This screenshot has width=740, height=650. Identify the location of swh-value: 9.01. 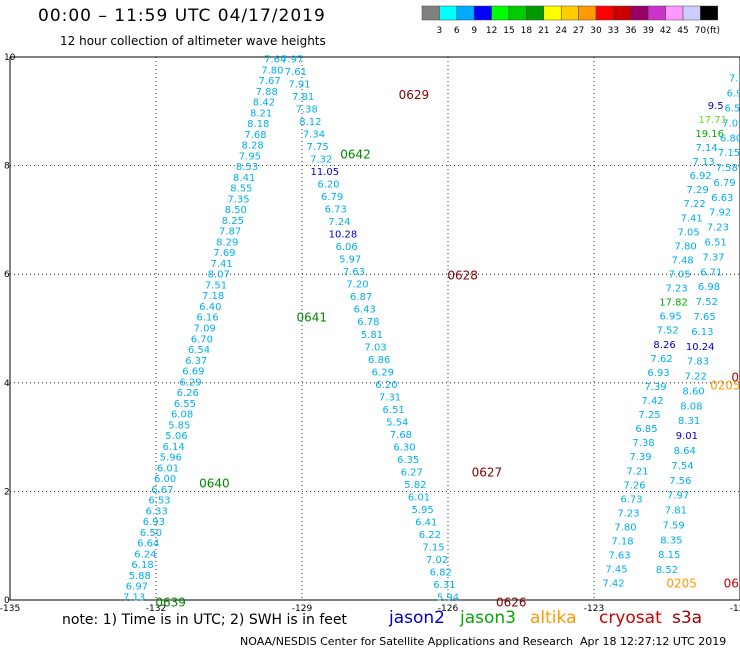
(687, 436).